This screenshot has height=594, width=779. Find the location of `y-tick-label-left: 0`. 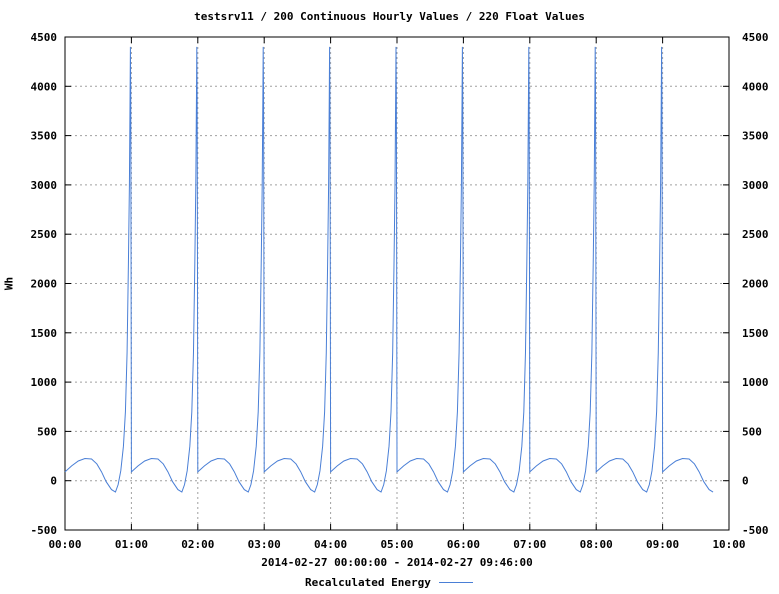

y-tick-label-left: 0 is located at coordinates (53, 481).